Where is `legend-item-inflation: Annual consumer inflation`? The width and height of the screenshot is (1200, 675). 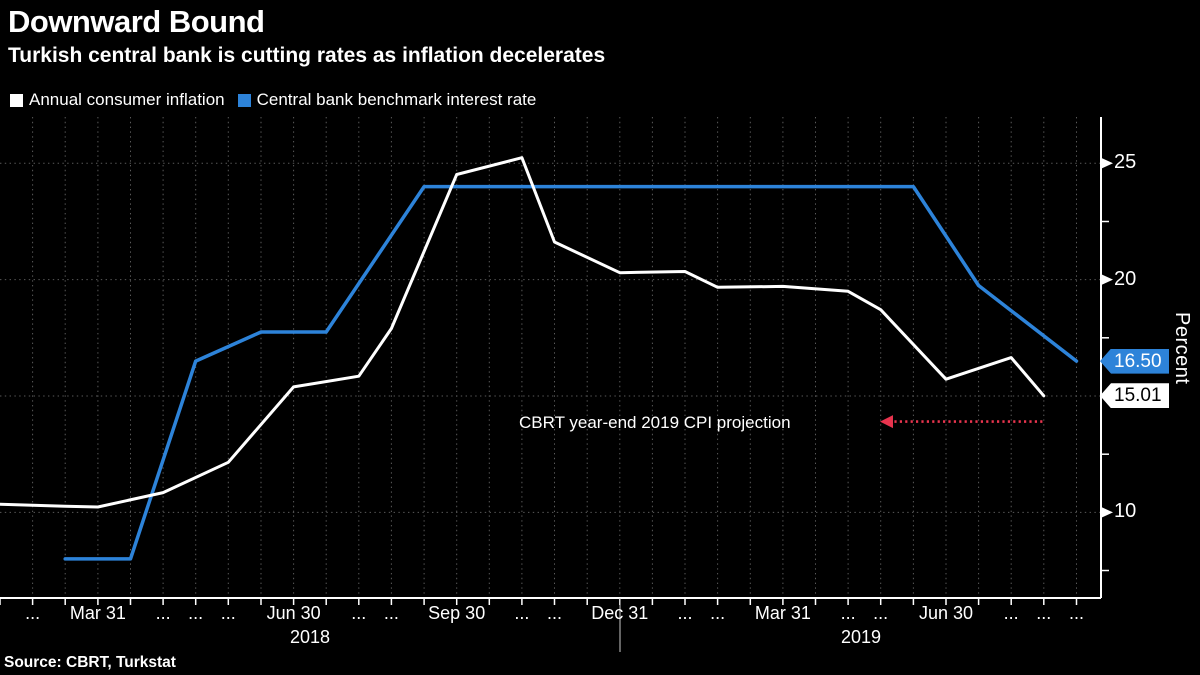 legend-item-inflation: Annual consumer inflation is located at coordinates (117, 100).